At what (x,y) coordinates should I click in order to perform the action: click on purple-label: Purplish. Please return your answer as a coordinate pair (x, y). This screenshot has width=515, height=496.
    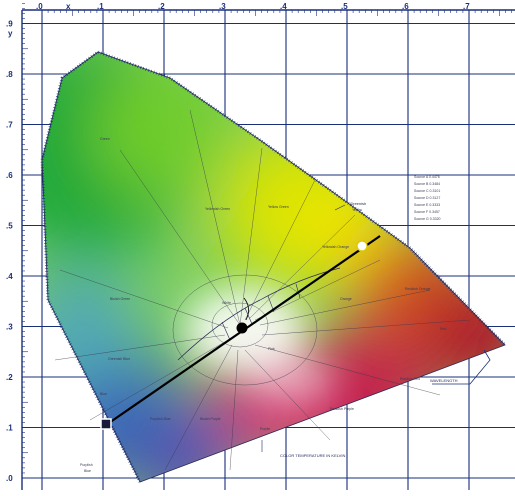
    Looking at the image, I should click on (86, 465).